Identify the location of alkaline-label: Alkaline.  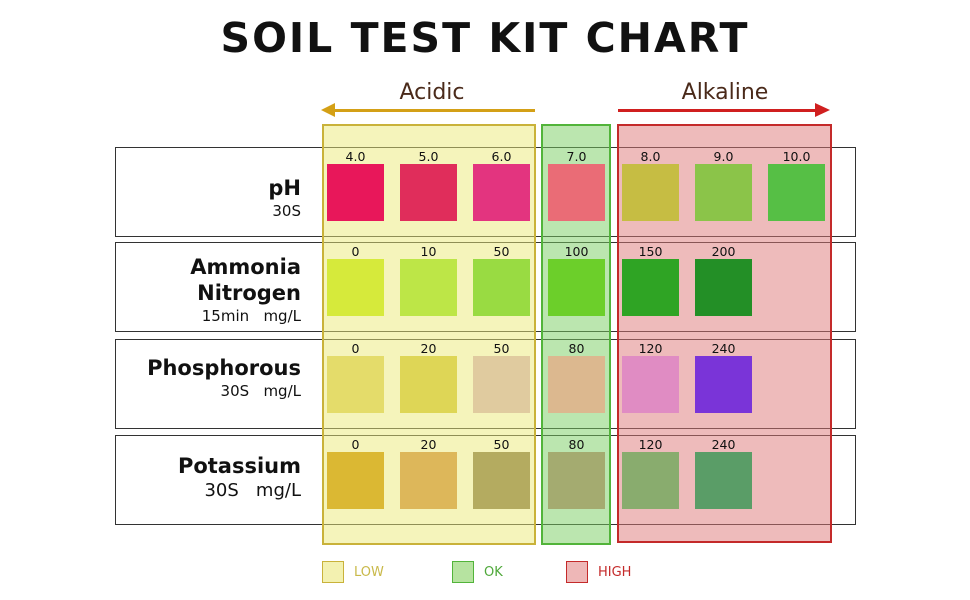
(725, 92).